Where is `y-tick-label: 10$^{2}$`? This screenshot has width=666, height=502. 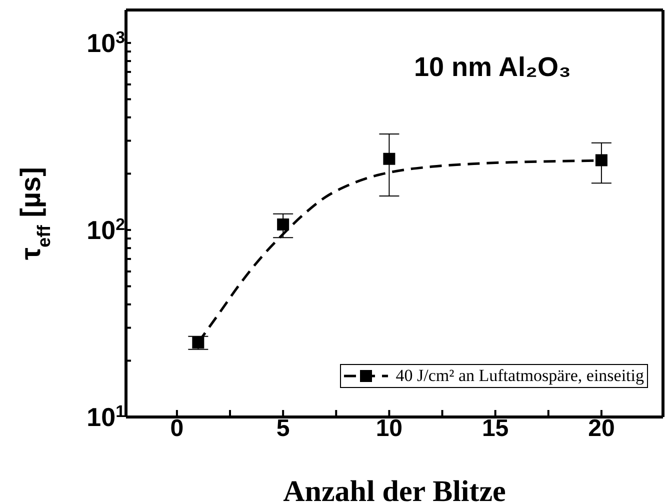
y-tick-label: 10$^{2}$ is located at coordinates (105, 229).